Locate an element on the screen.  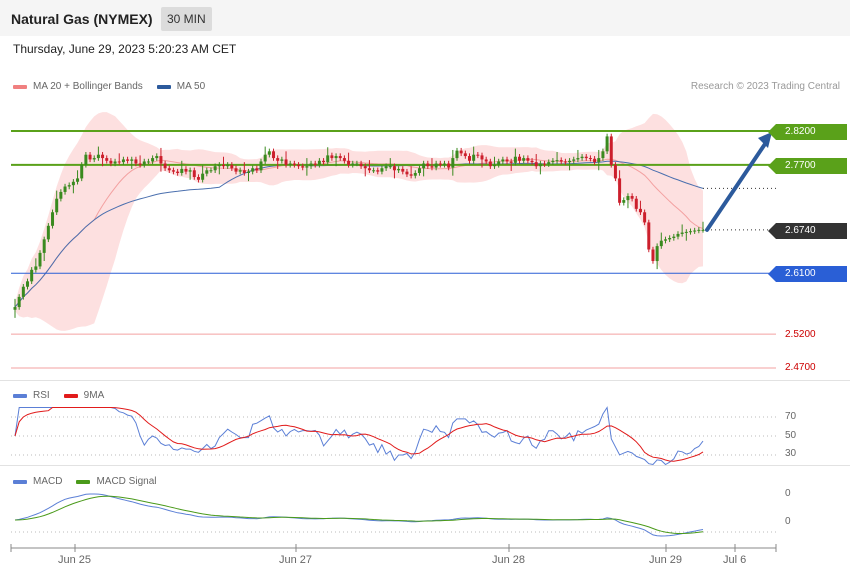
credit-text: Research © 2023 Trading Central is located at coordinates (765, 86).